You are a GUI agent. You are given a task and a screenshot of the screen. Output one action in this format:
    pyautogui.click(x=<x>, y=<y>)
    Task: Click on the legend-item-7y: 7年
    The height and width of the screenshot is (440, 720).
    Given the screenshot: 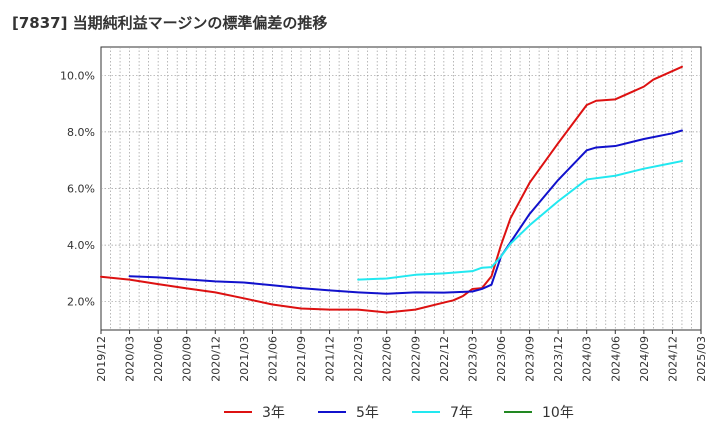 What is the action you would take?
    pyautogui.click(x=442, y=412)
    